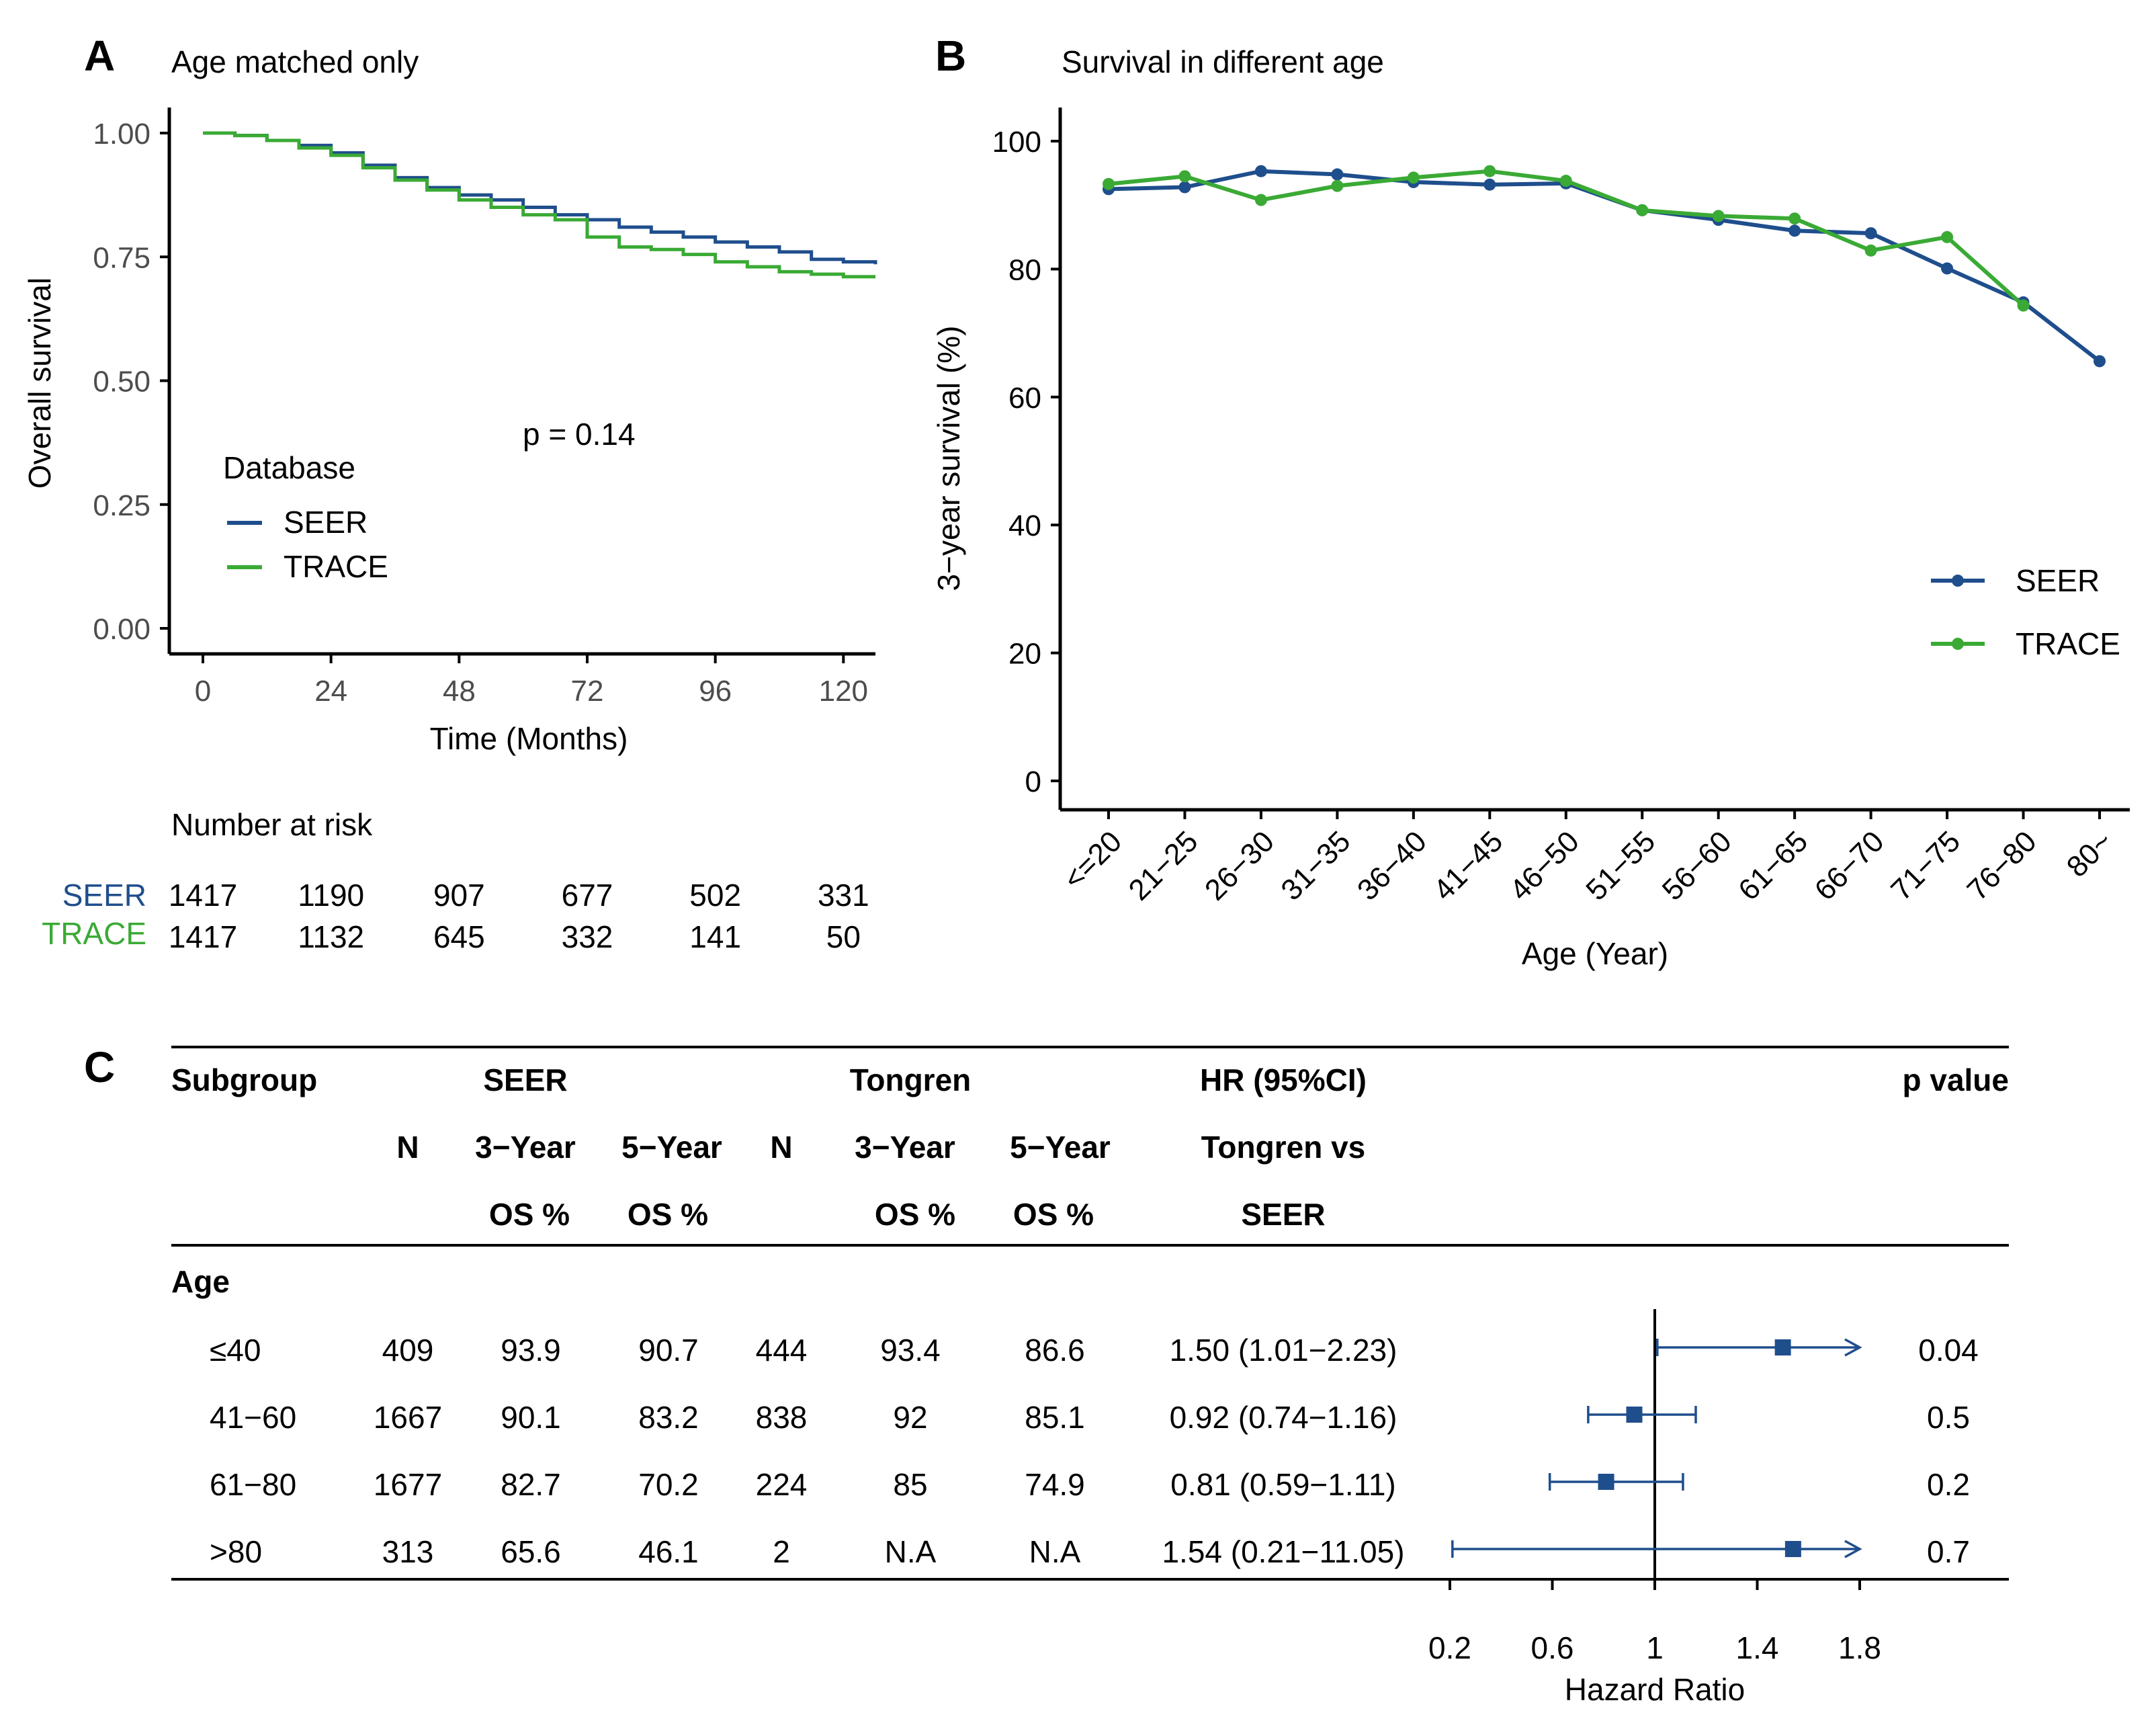 The image size is (2156, 1713). Describe the element at coordinates (2058, 580) in the screenshot. I see `legend-b-seer-label: SEER` at that location.